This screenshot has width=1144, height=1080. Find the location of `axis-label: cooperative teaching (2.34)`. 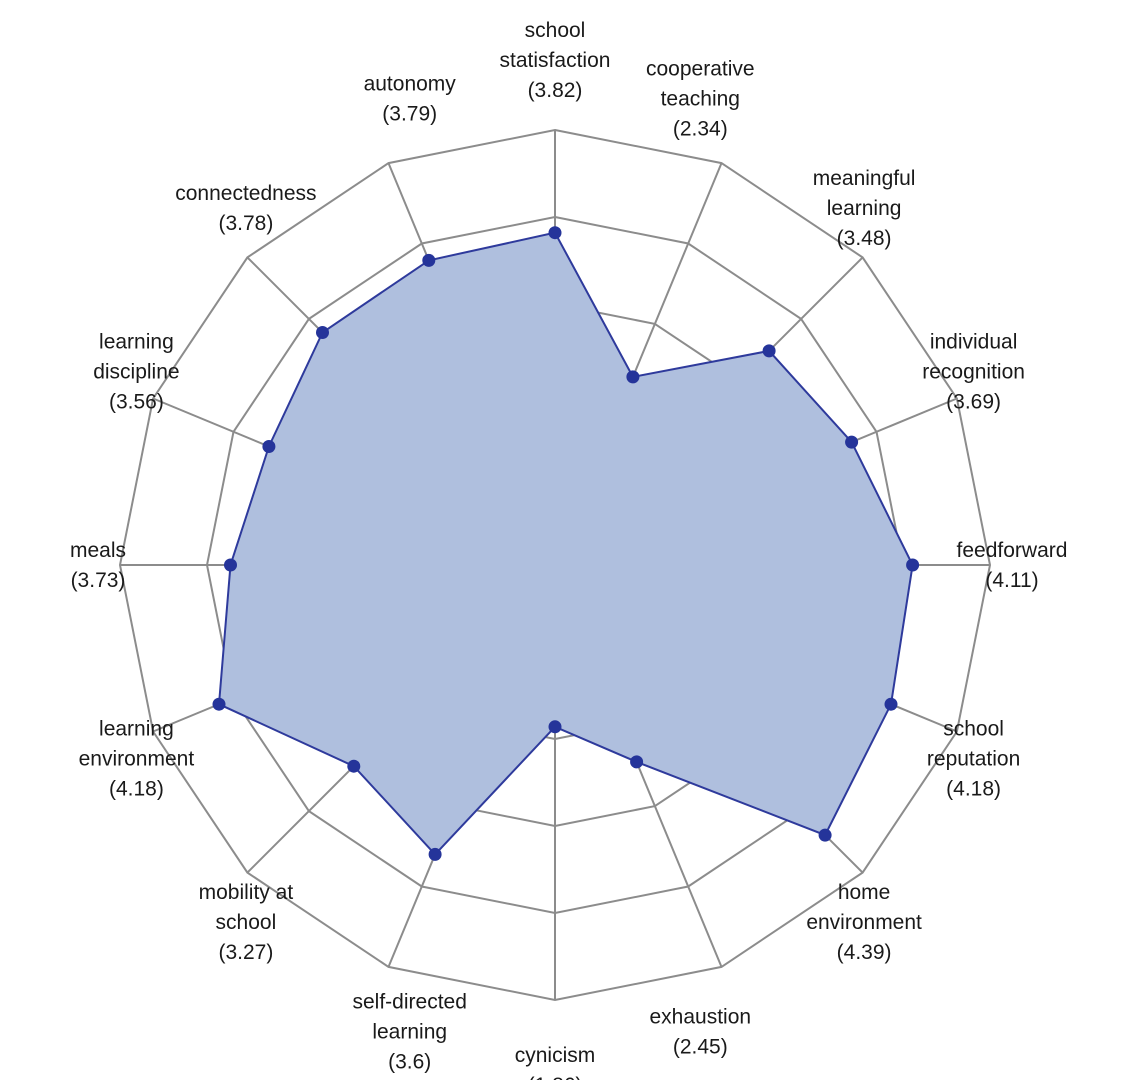

axis-label: cooperative teaching (2.34) is located at coordinates (700, 98).